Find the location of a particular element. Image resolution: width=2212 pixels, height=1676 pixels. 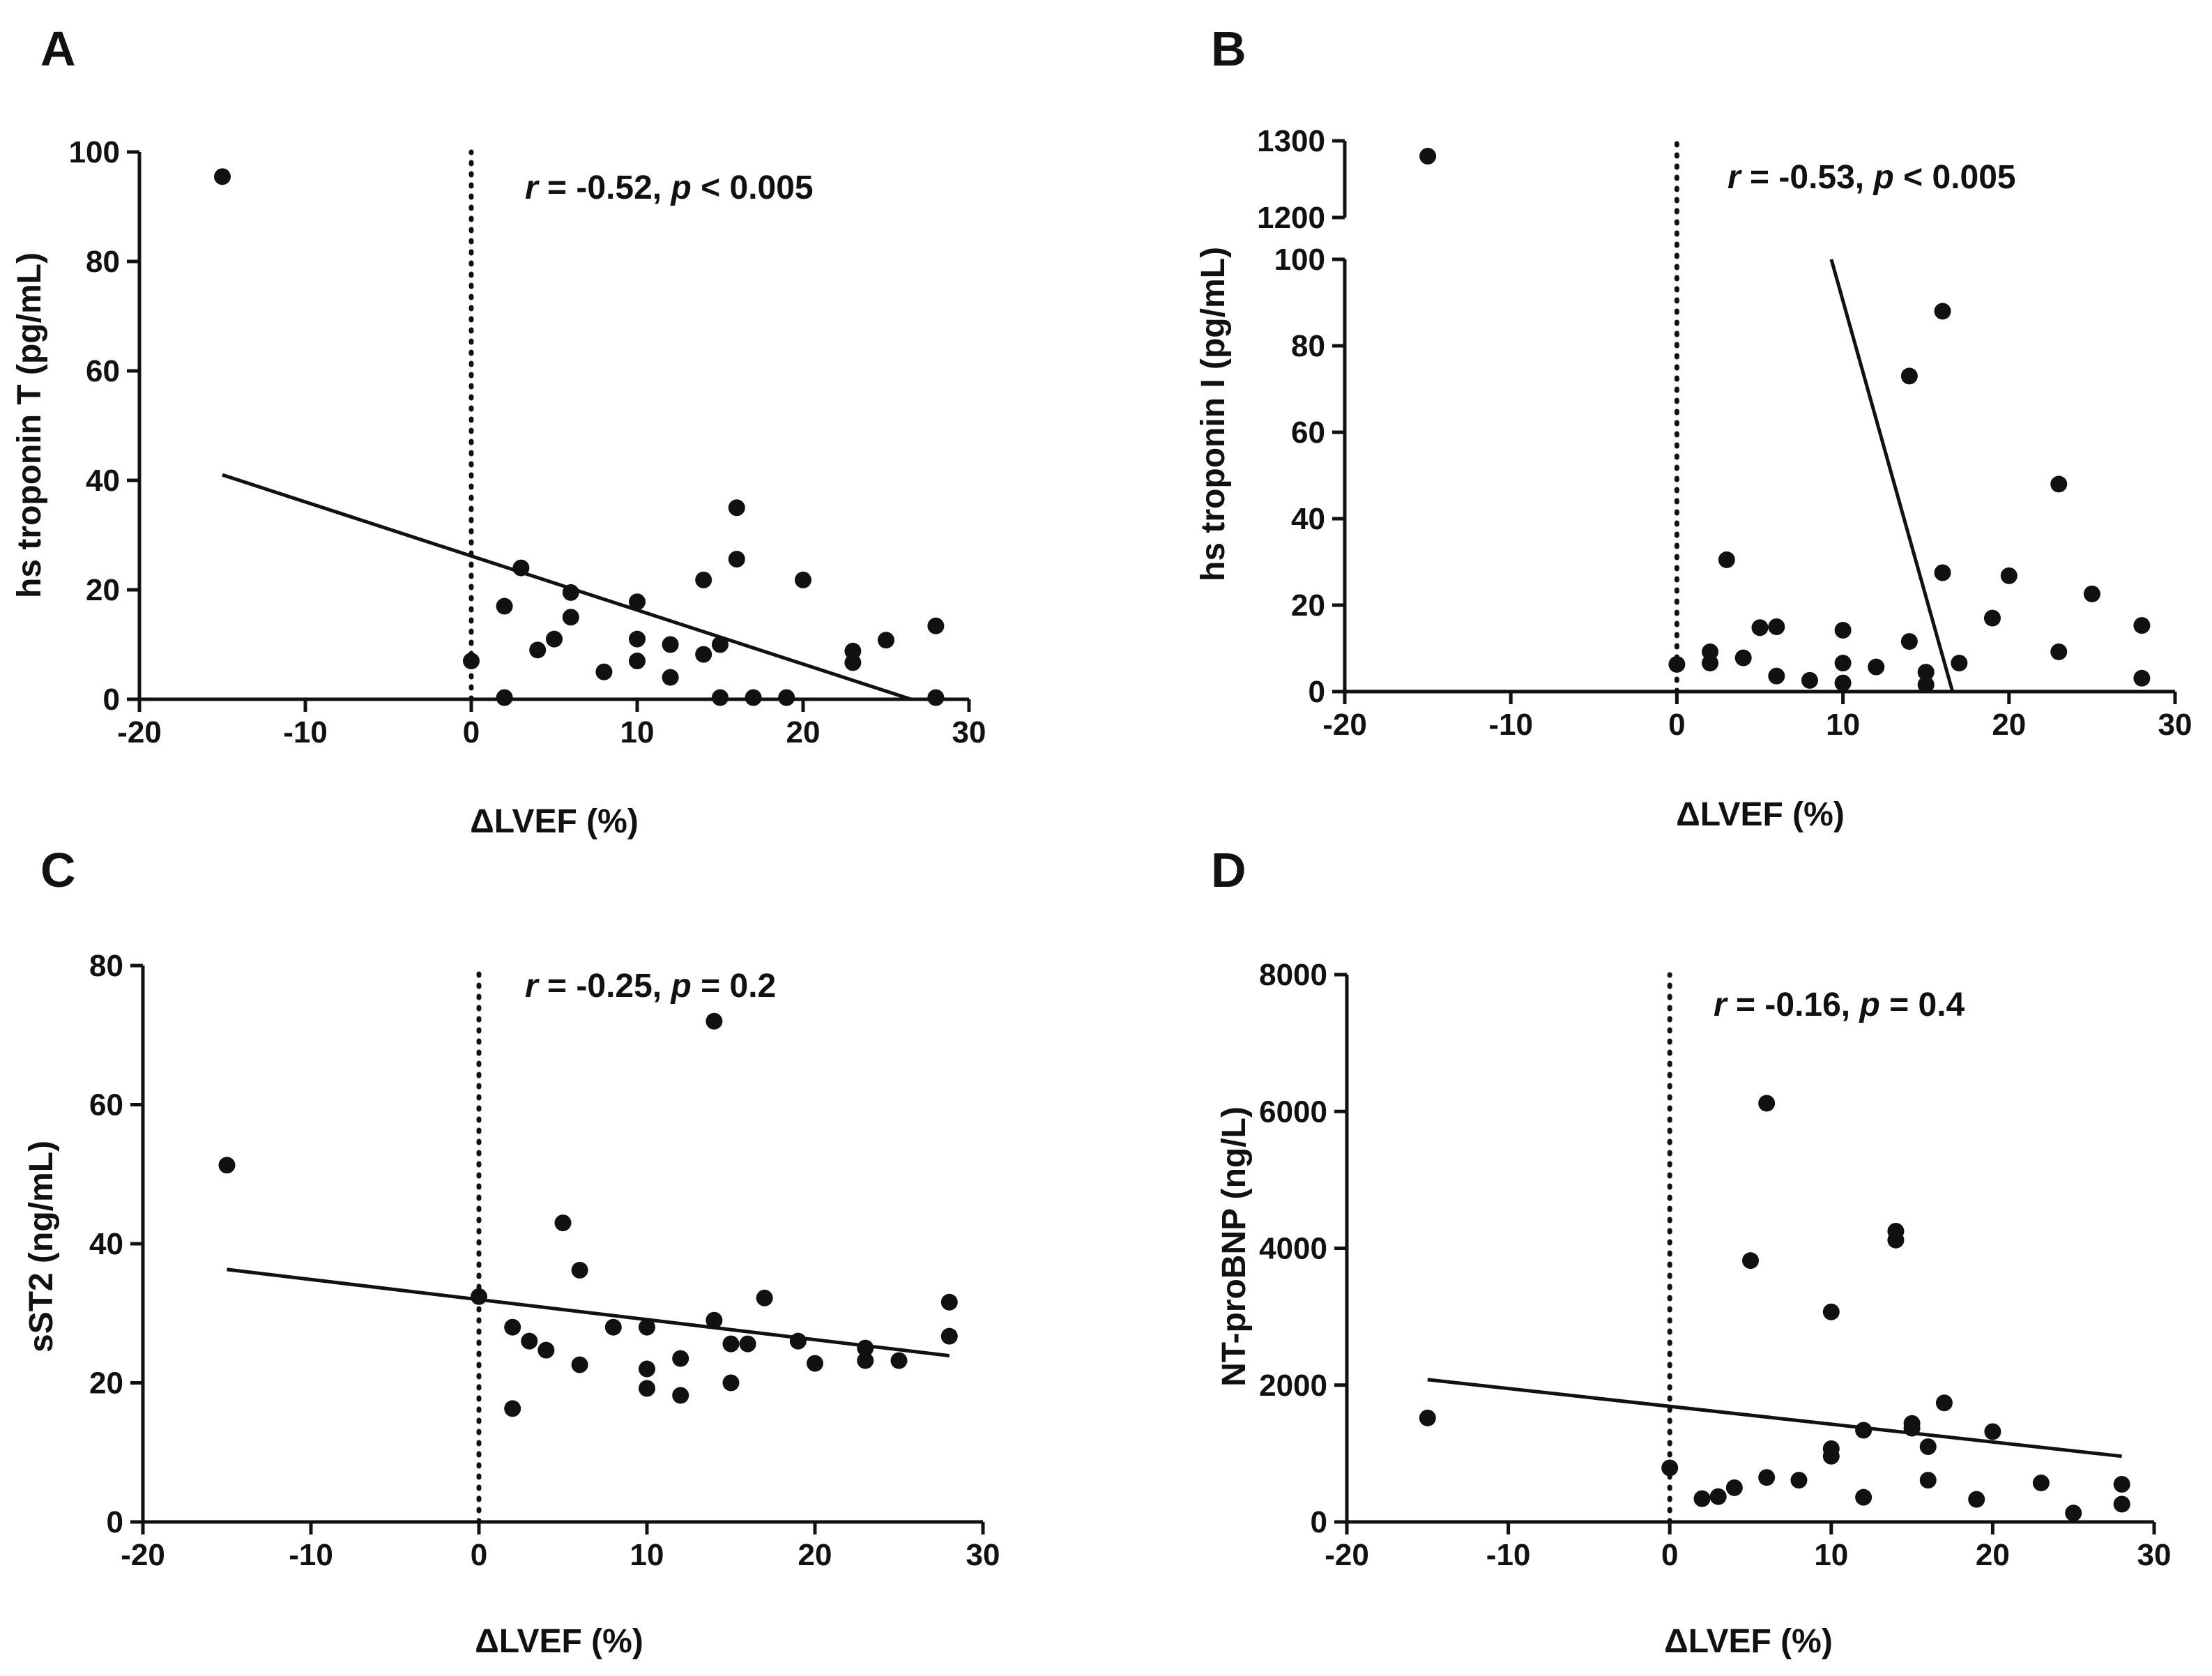

panel-letter: C is located at coordinates (58, 870).